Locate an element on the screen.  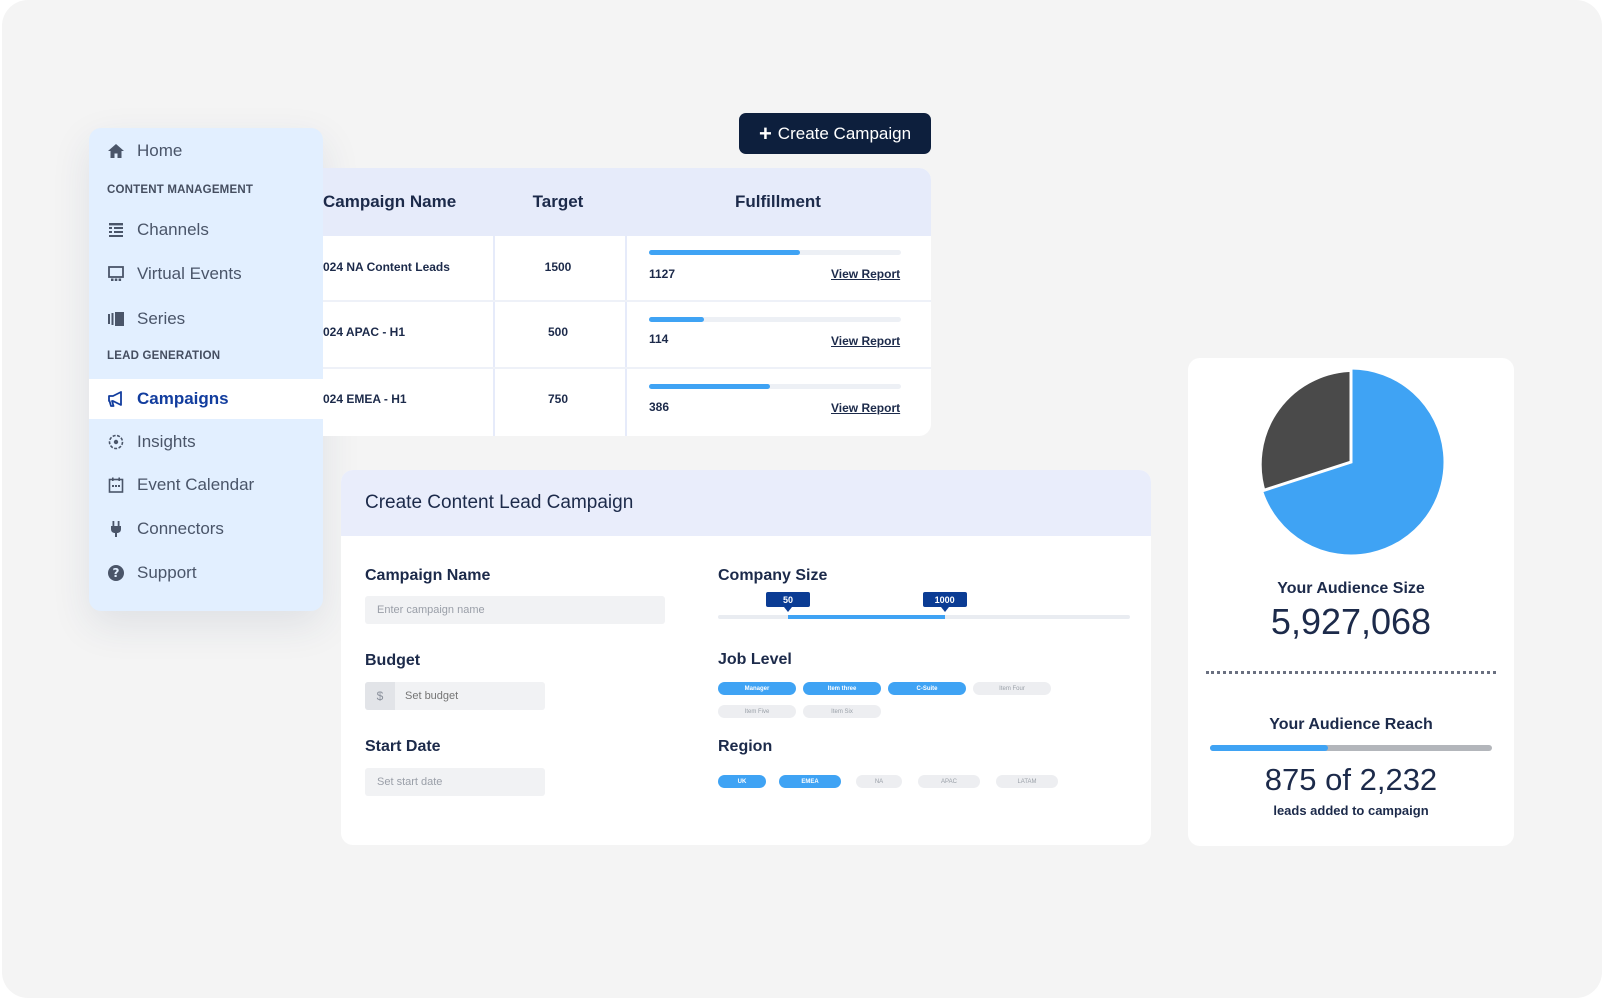
company-size-slider is located at coordinates (924, 617).